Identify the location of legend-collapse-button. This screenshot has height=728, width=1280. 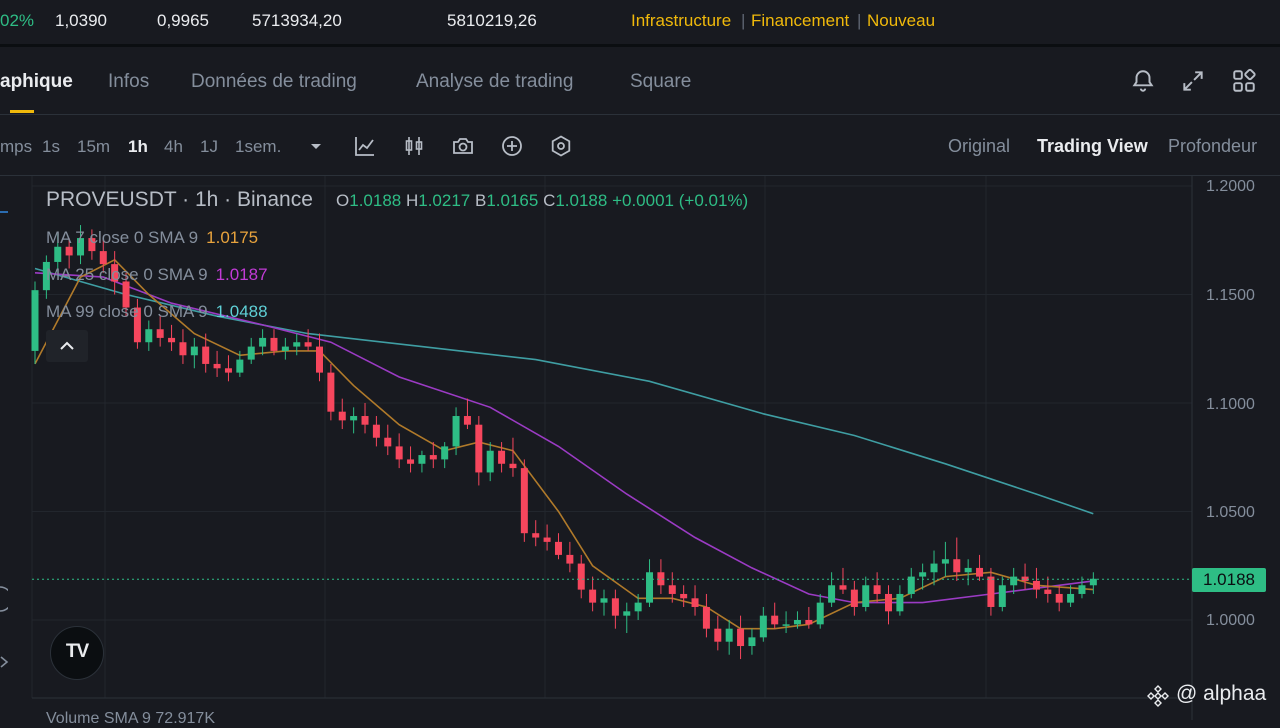
(67, 346).